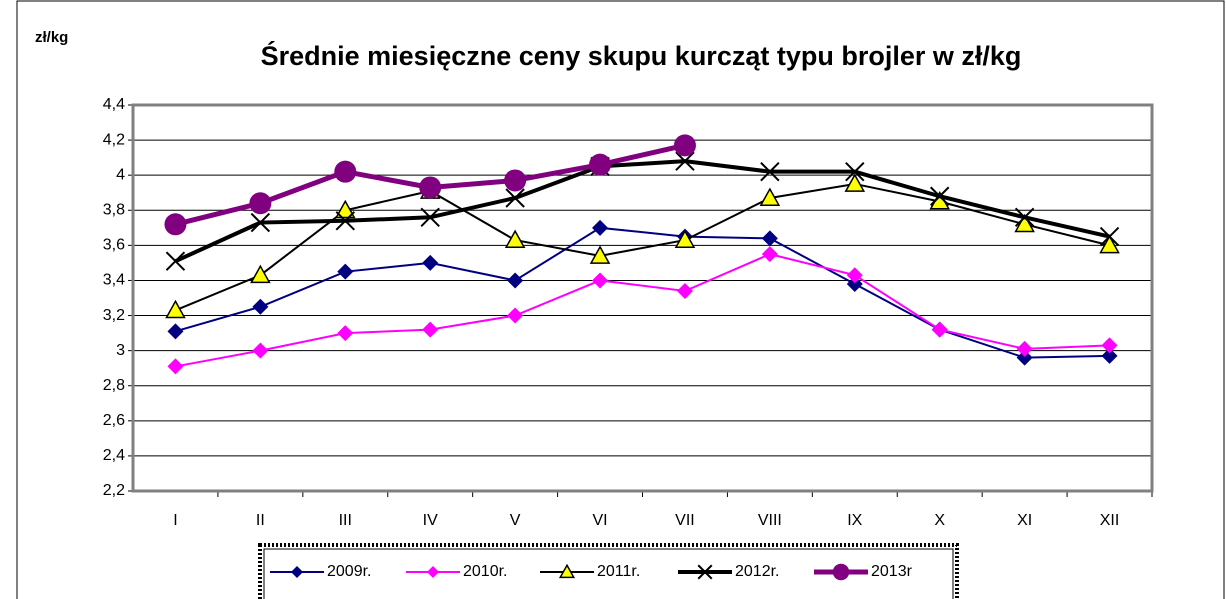  What do you see at coordinates (260, 520) in the screenshot?
I see `x-tick-label: II` at bounding box center [260, 520].